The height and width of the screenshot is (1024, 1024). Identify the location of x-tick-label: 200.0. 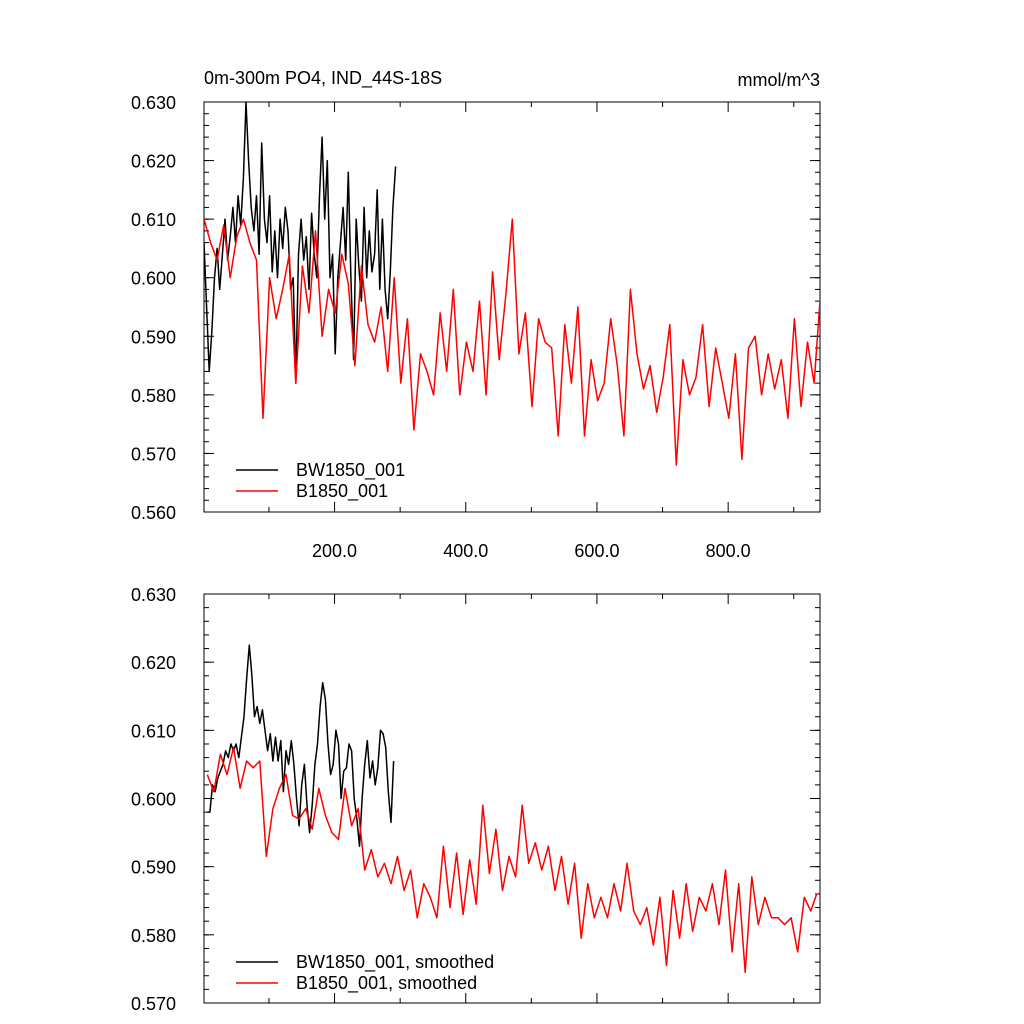
(334, 551).